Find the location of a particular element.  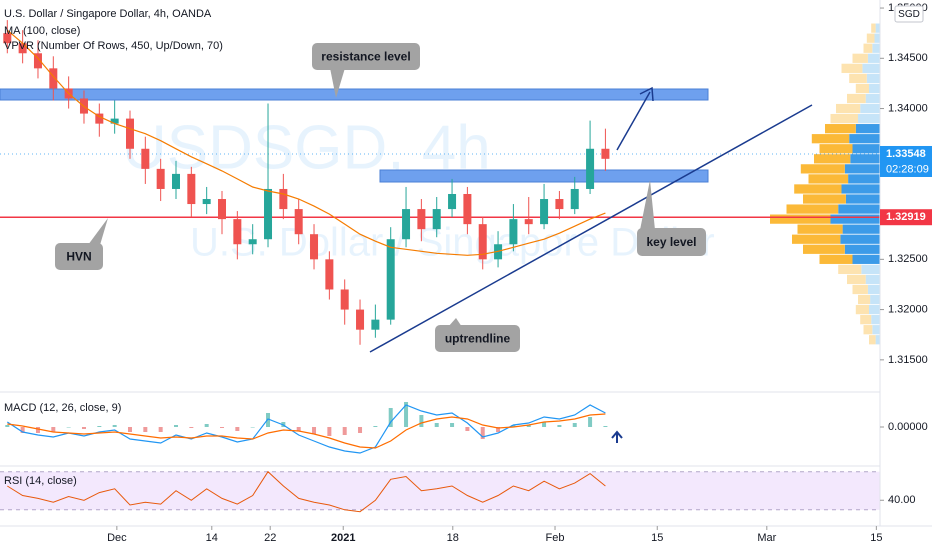

volume-profile is located at coordinates (825, 184).